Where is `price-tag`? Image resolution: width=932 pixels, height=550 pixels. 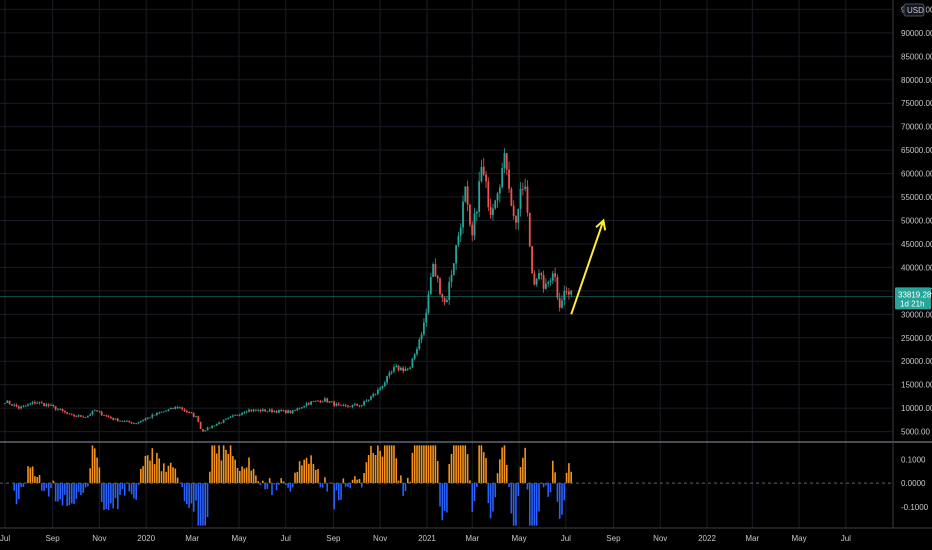 price-tag is located at coordinates (913, 298).